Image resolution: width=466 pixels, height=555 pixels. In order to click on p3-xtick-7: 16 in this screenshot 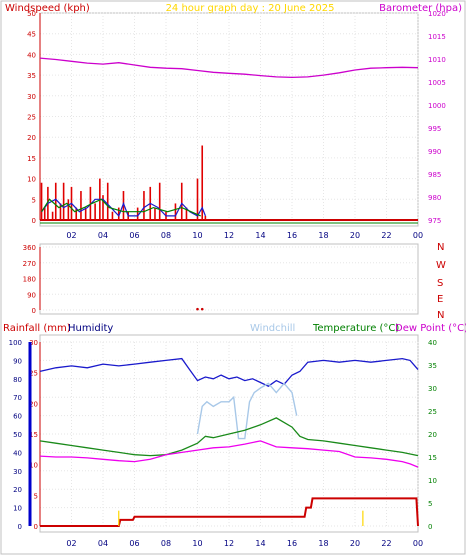, I will do `click(292, 543)`.